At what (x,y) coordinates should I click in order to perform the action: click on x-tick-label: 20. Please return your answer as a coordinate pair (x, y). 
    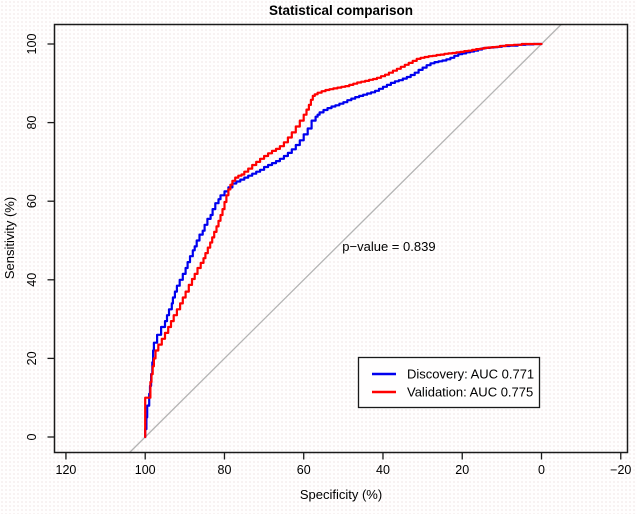
    Looking at the image, I should click on (462, 470).